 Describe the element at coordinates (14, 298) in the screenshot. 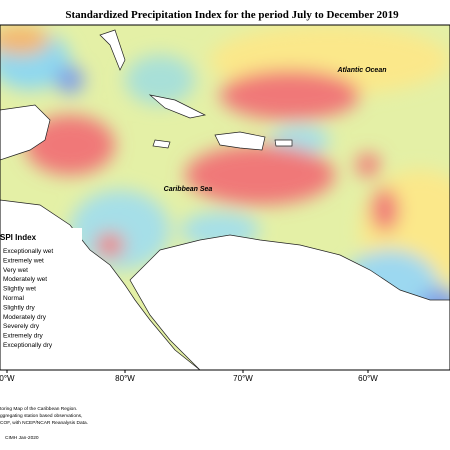

I see `legend-item: Normal` at that location.